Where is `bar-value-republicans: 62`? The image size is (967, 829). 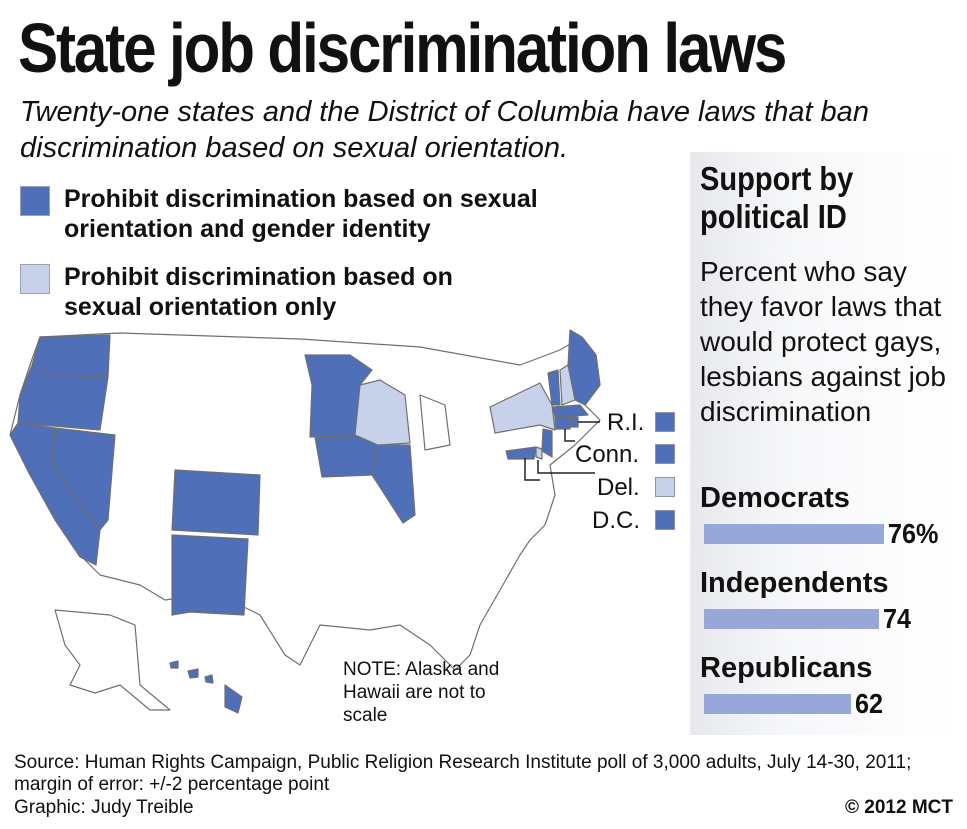
bar-value-republicans: 62 is located at coordinates (869, 703).